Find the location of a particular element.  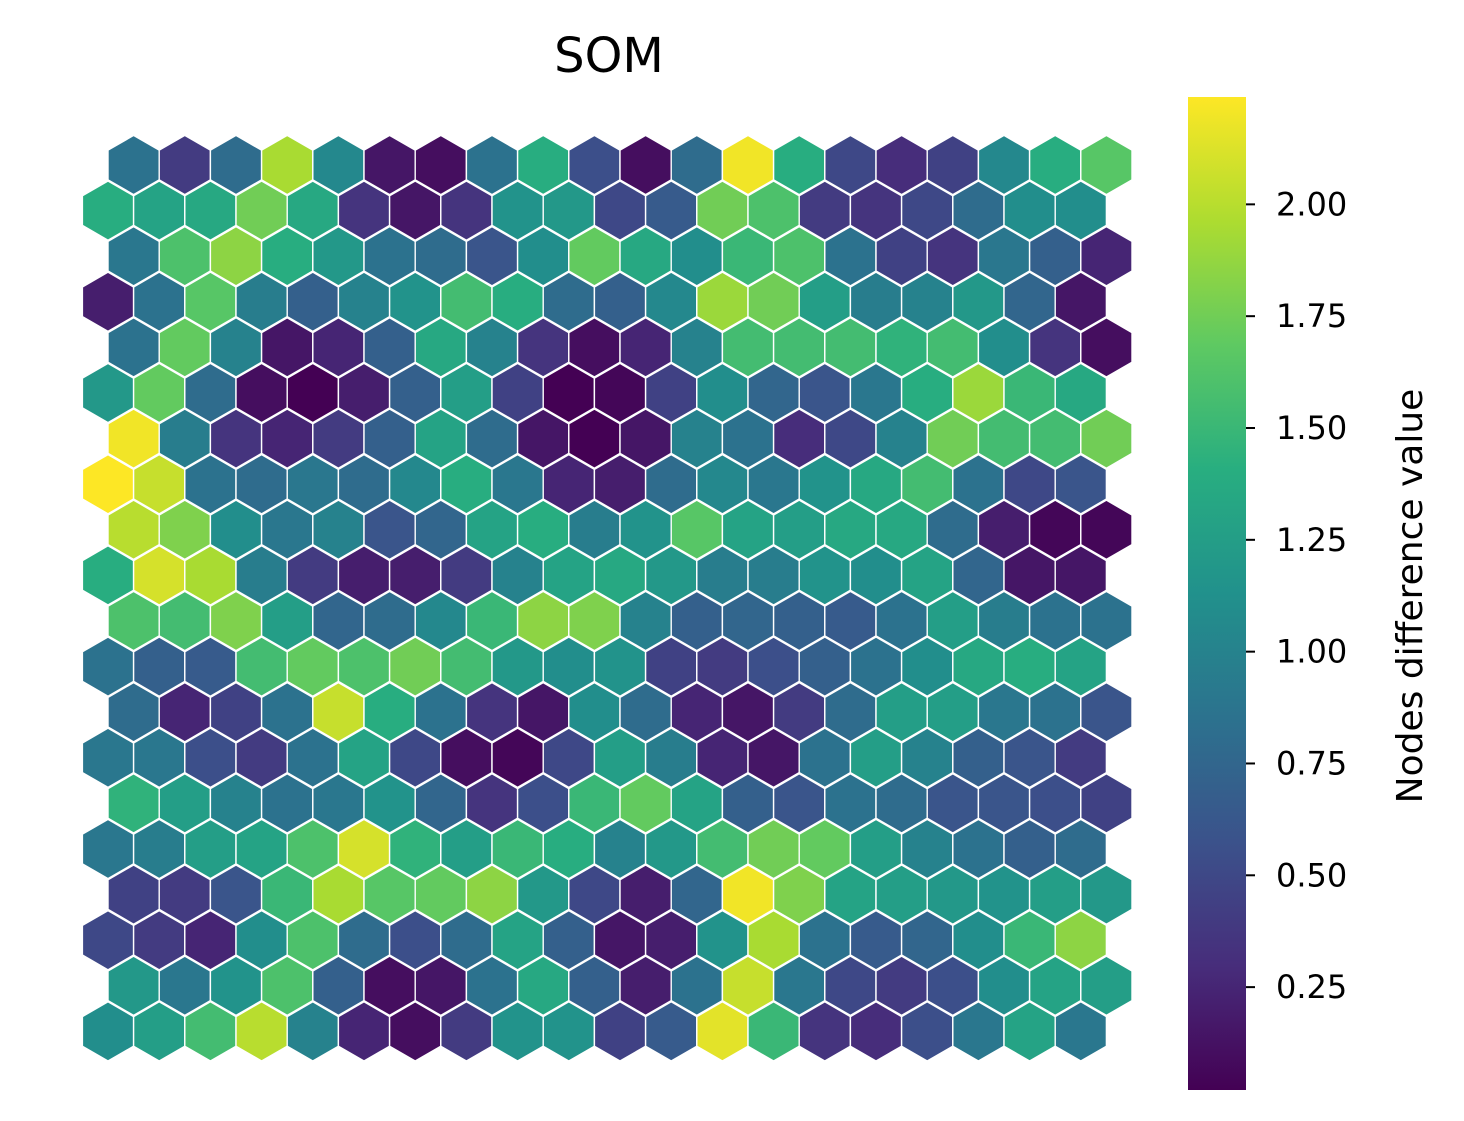

chart-title: SOM is located at coordinates (609, 56).